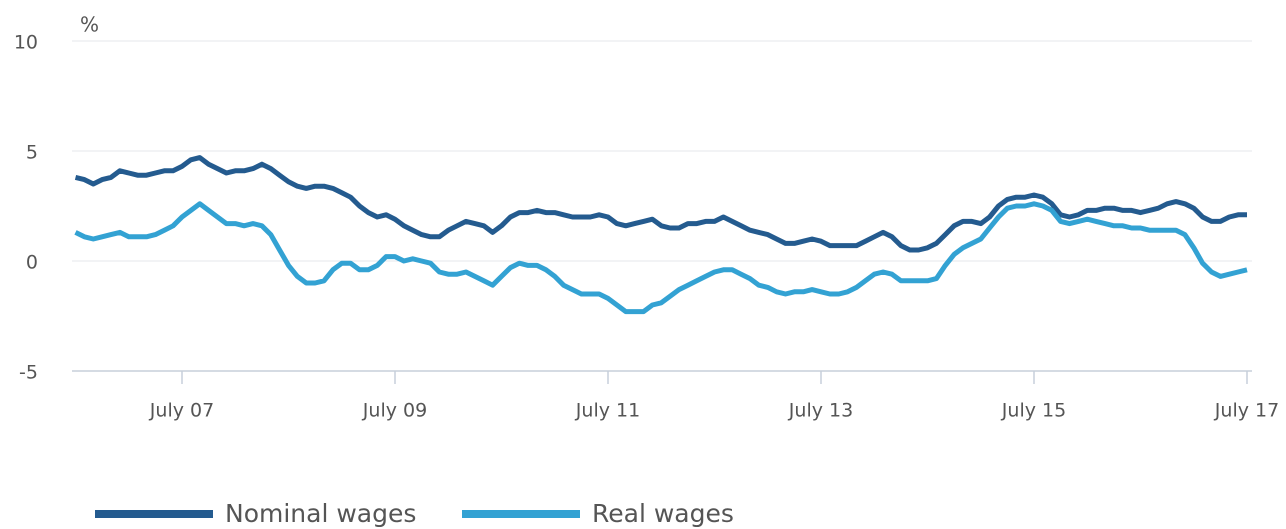 The height and width of the screenshot is (529, 1286). I want to click on x-tick-label: July 15, so click(1033, 411).